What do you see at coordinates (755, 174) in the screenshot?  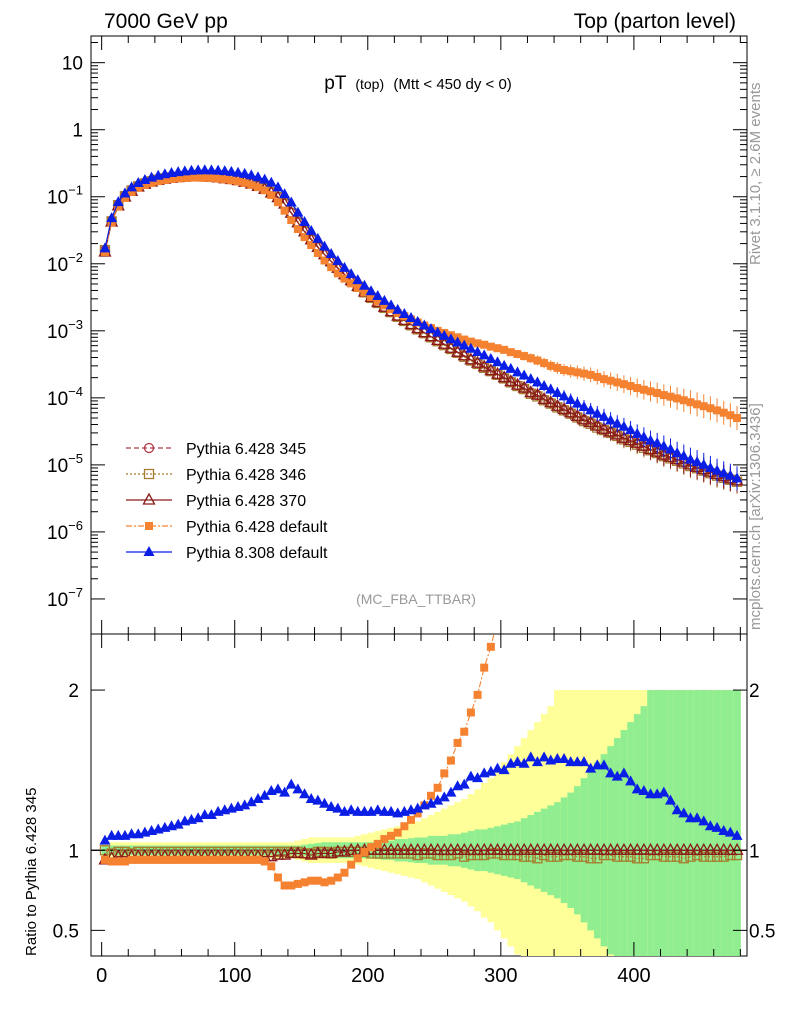 I see `rivet-label: Rivet 3.1.10, ≥ 2.6M events` at bounding box center [755, 174].